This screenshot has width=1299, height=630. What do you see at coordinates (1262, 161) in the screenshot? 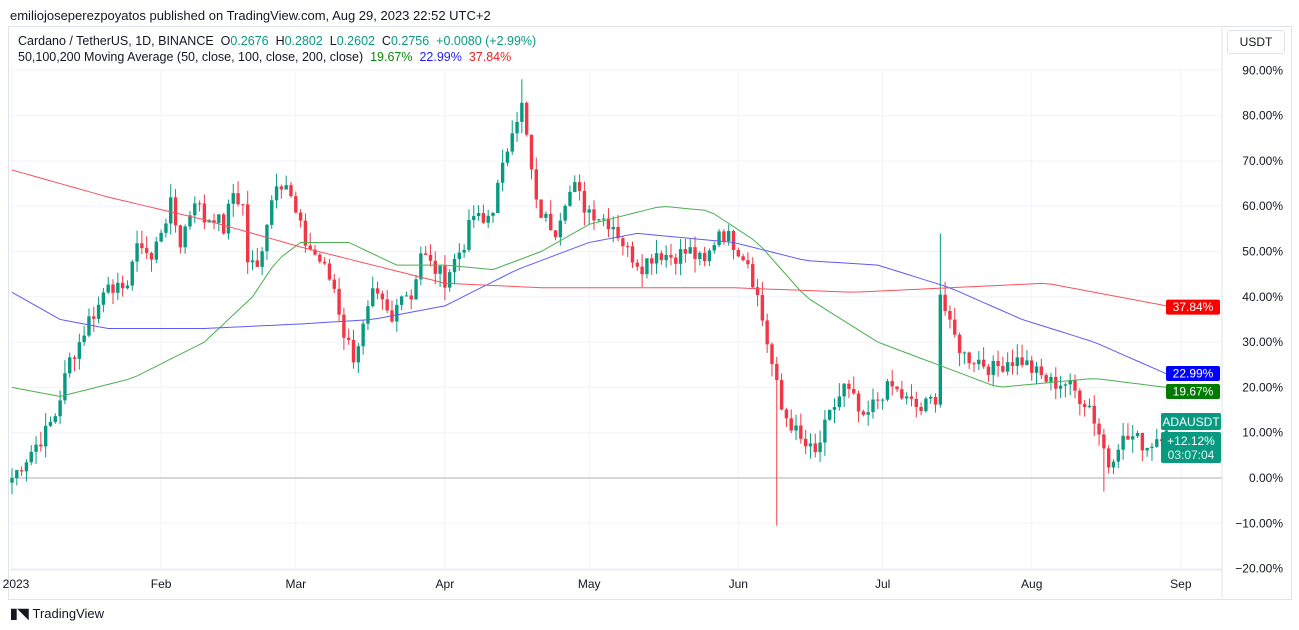
I see `y-tick-label: 70.00%` at bounding box center [1262, 161].